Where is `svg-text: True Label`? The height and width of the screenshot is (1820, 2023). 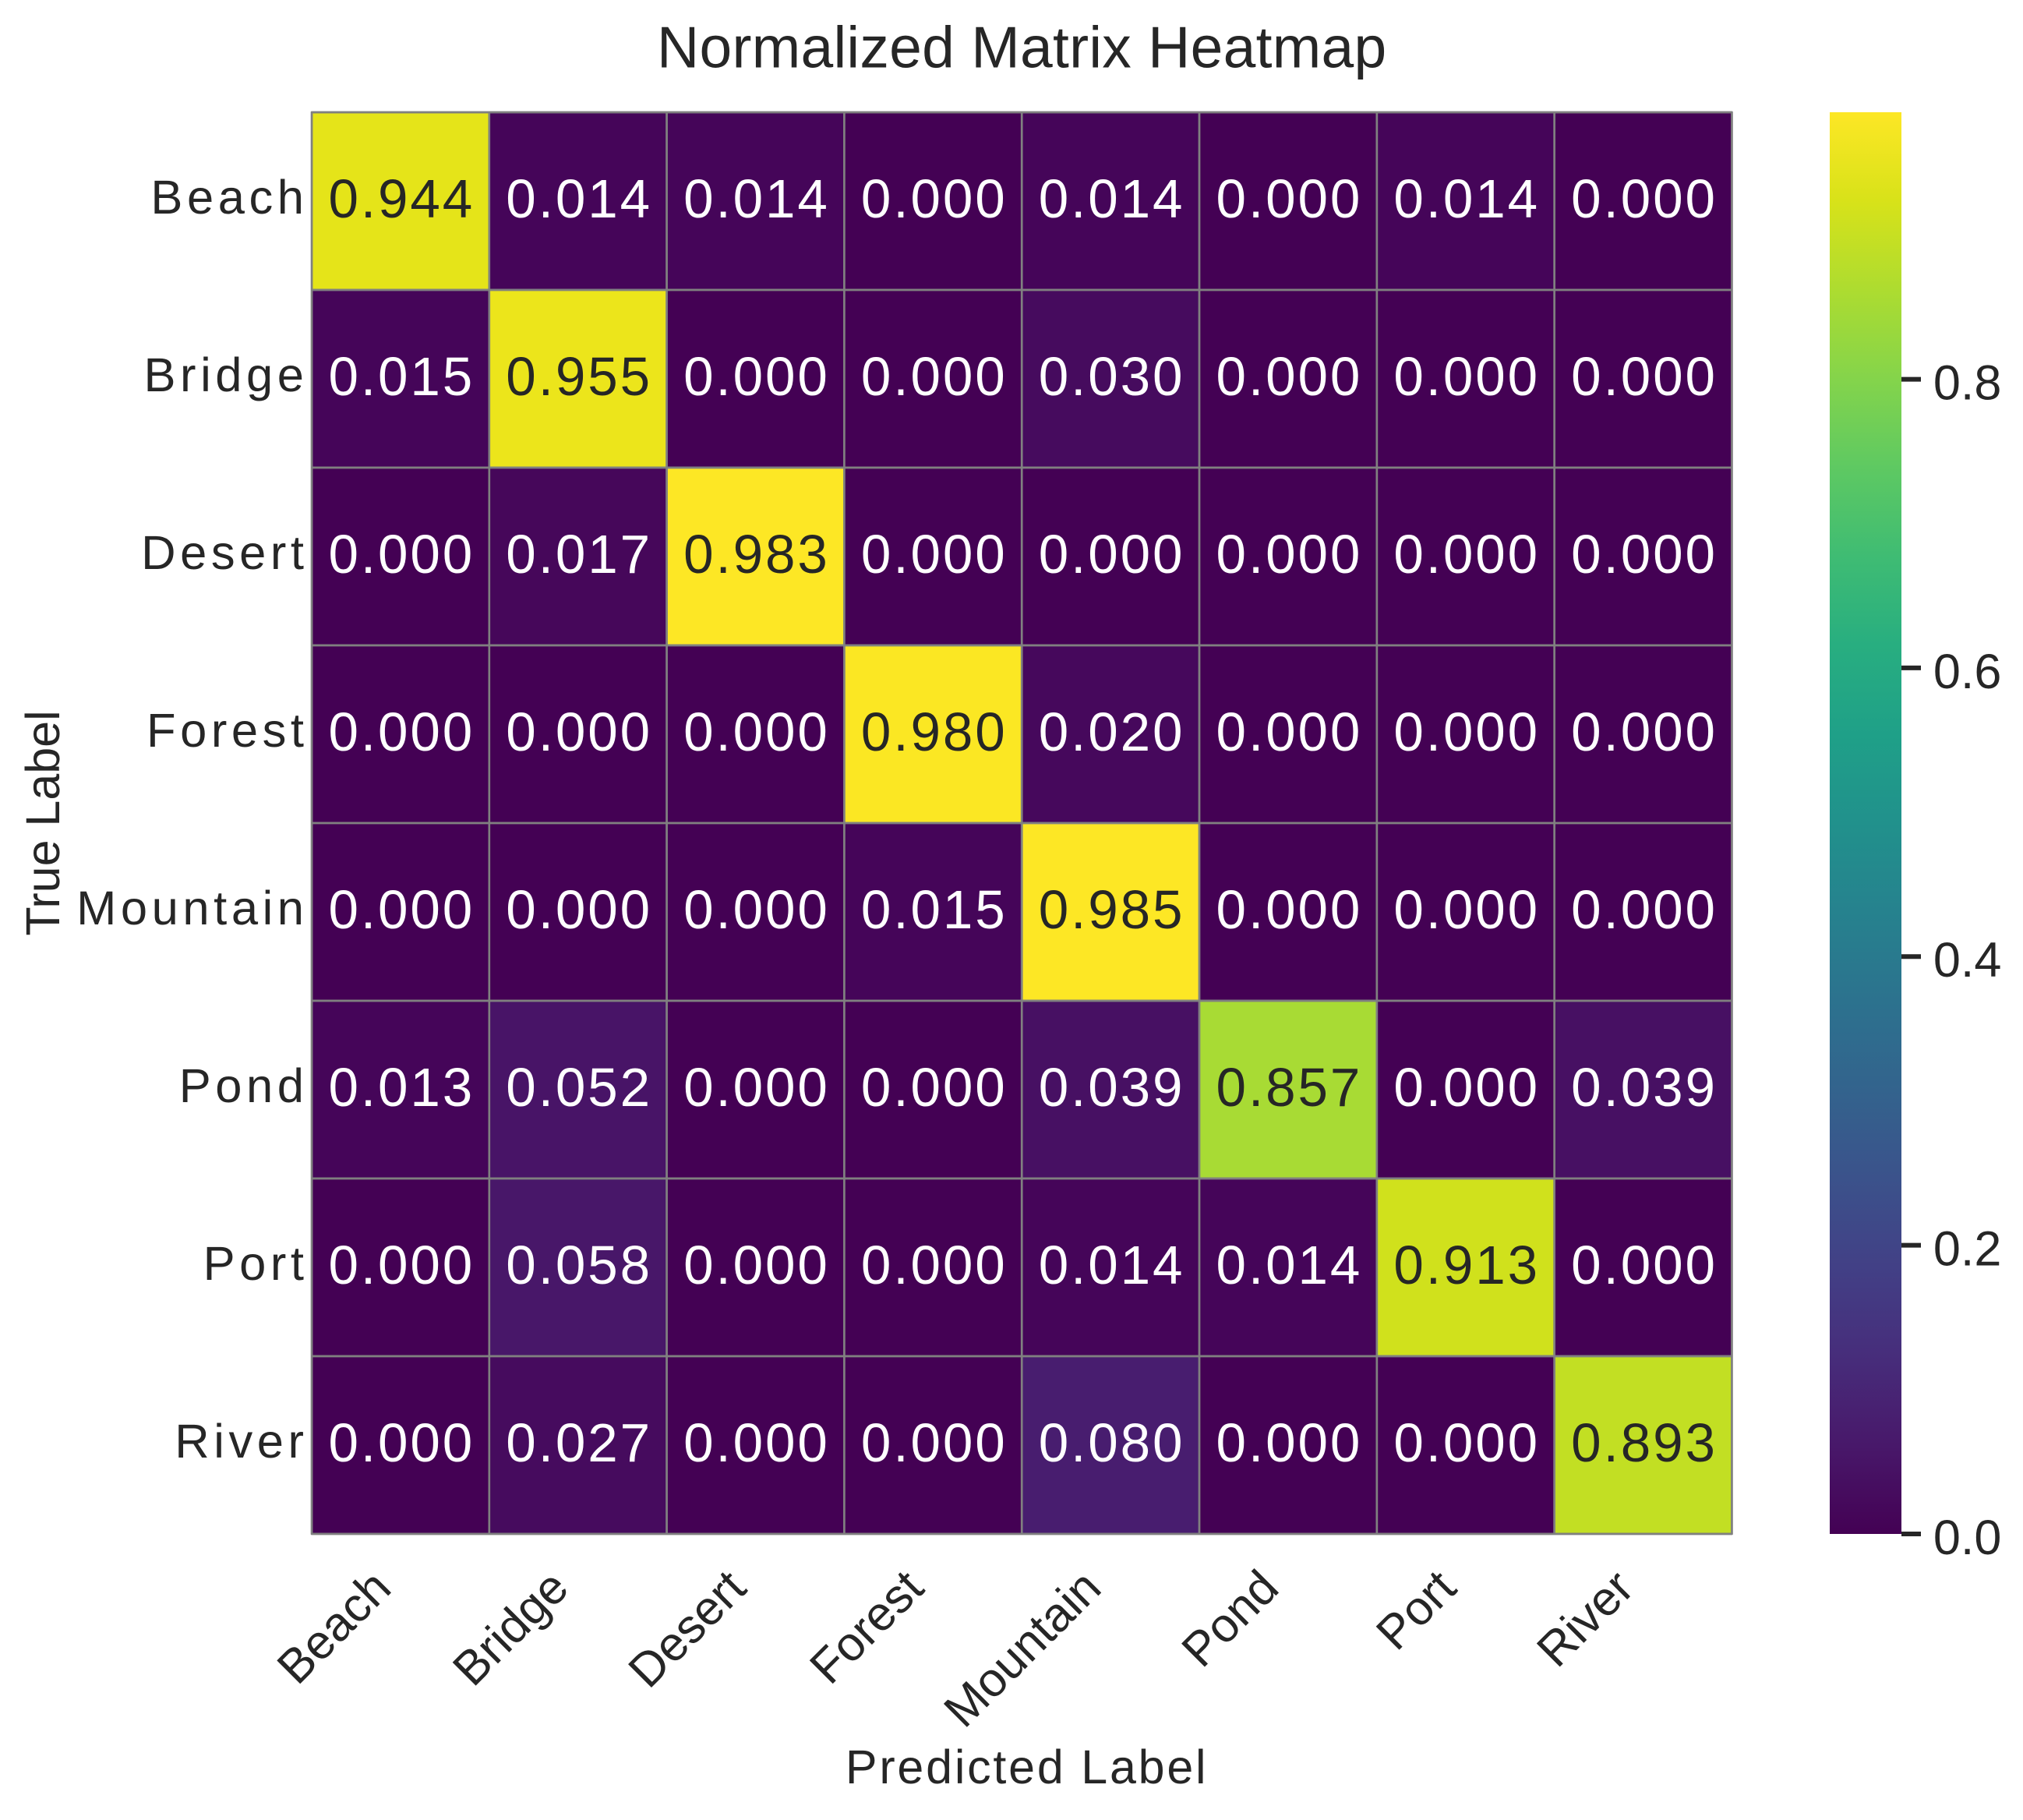 svg-text: True Label is located at coordinates (42, 823).